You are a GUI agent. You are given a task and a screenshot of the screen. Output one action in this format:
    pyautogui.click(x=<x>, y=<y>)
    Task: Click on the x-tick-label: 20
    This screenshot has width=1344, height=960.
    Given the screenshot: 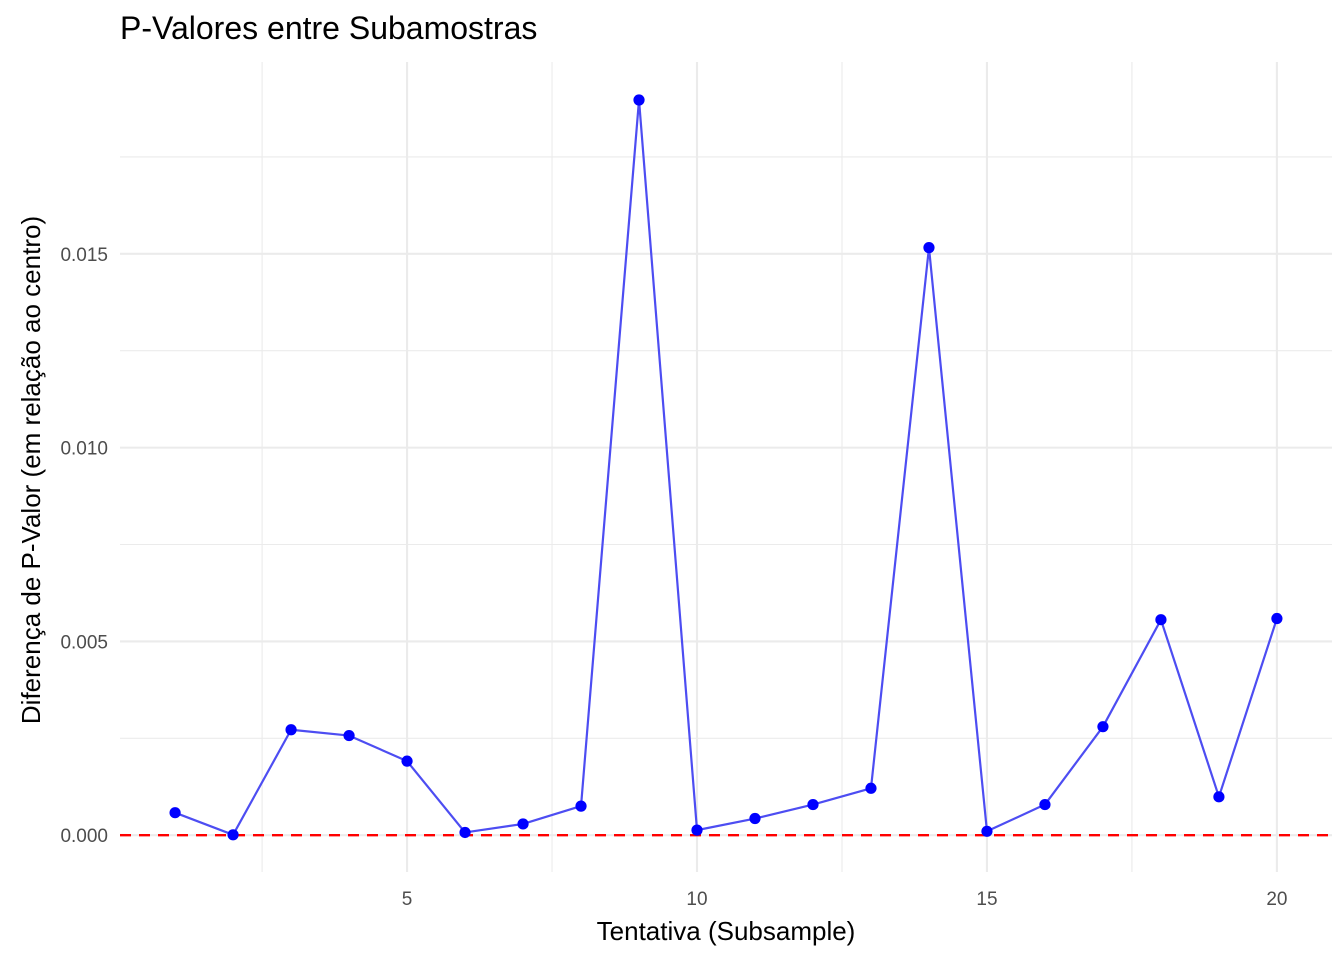 What is the action you would take?
    pyautogui.click(x=1276, y=899)
    